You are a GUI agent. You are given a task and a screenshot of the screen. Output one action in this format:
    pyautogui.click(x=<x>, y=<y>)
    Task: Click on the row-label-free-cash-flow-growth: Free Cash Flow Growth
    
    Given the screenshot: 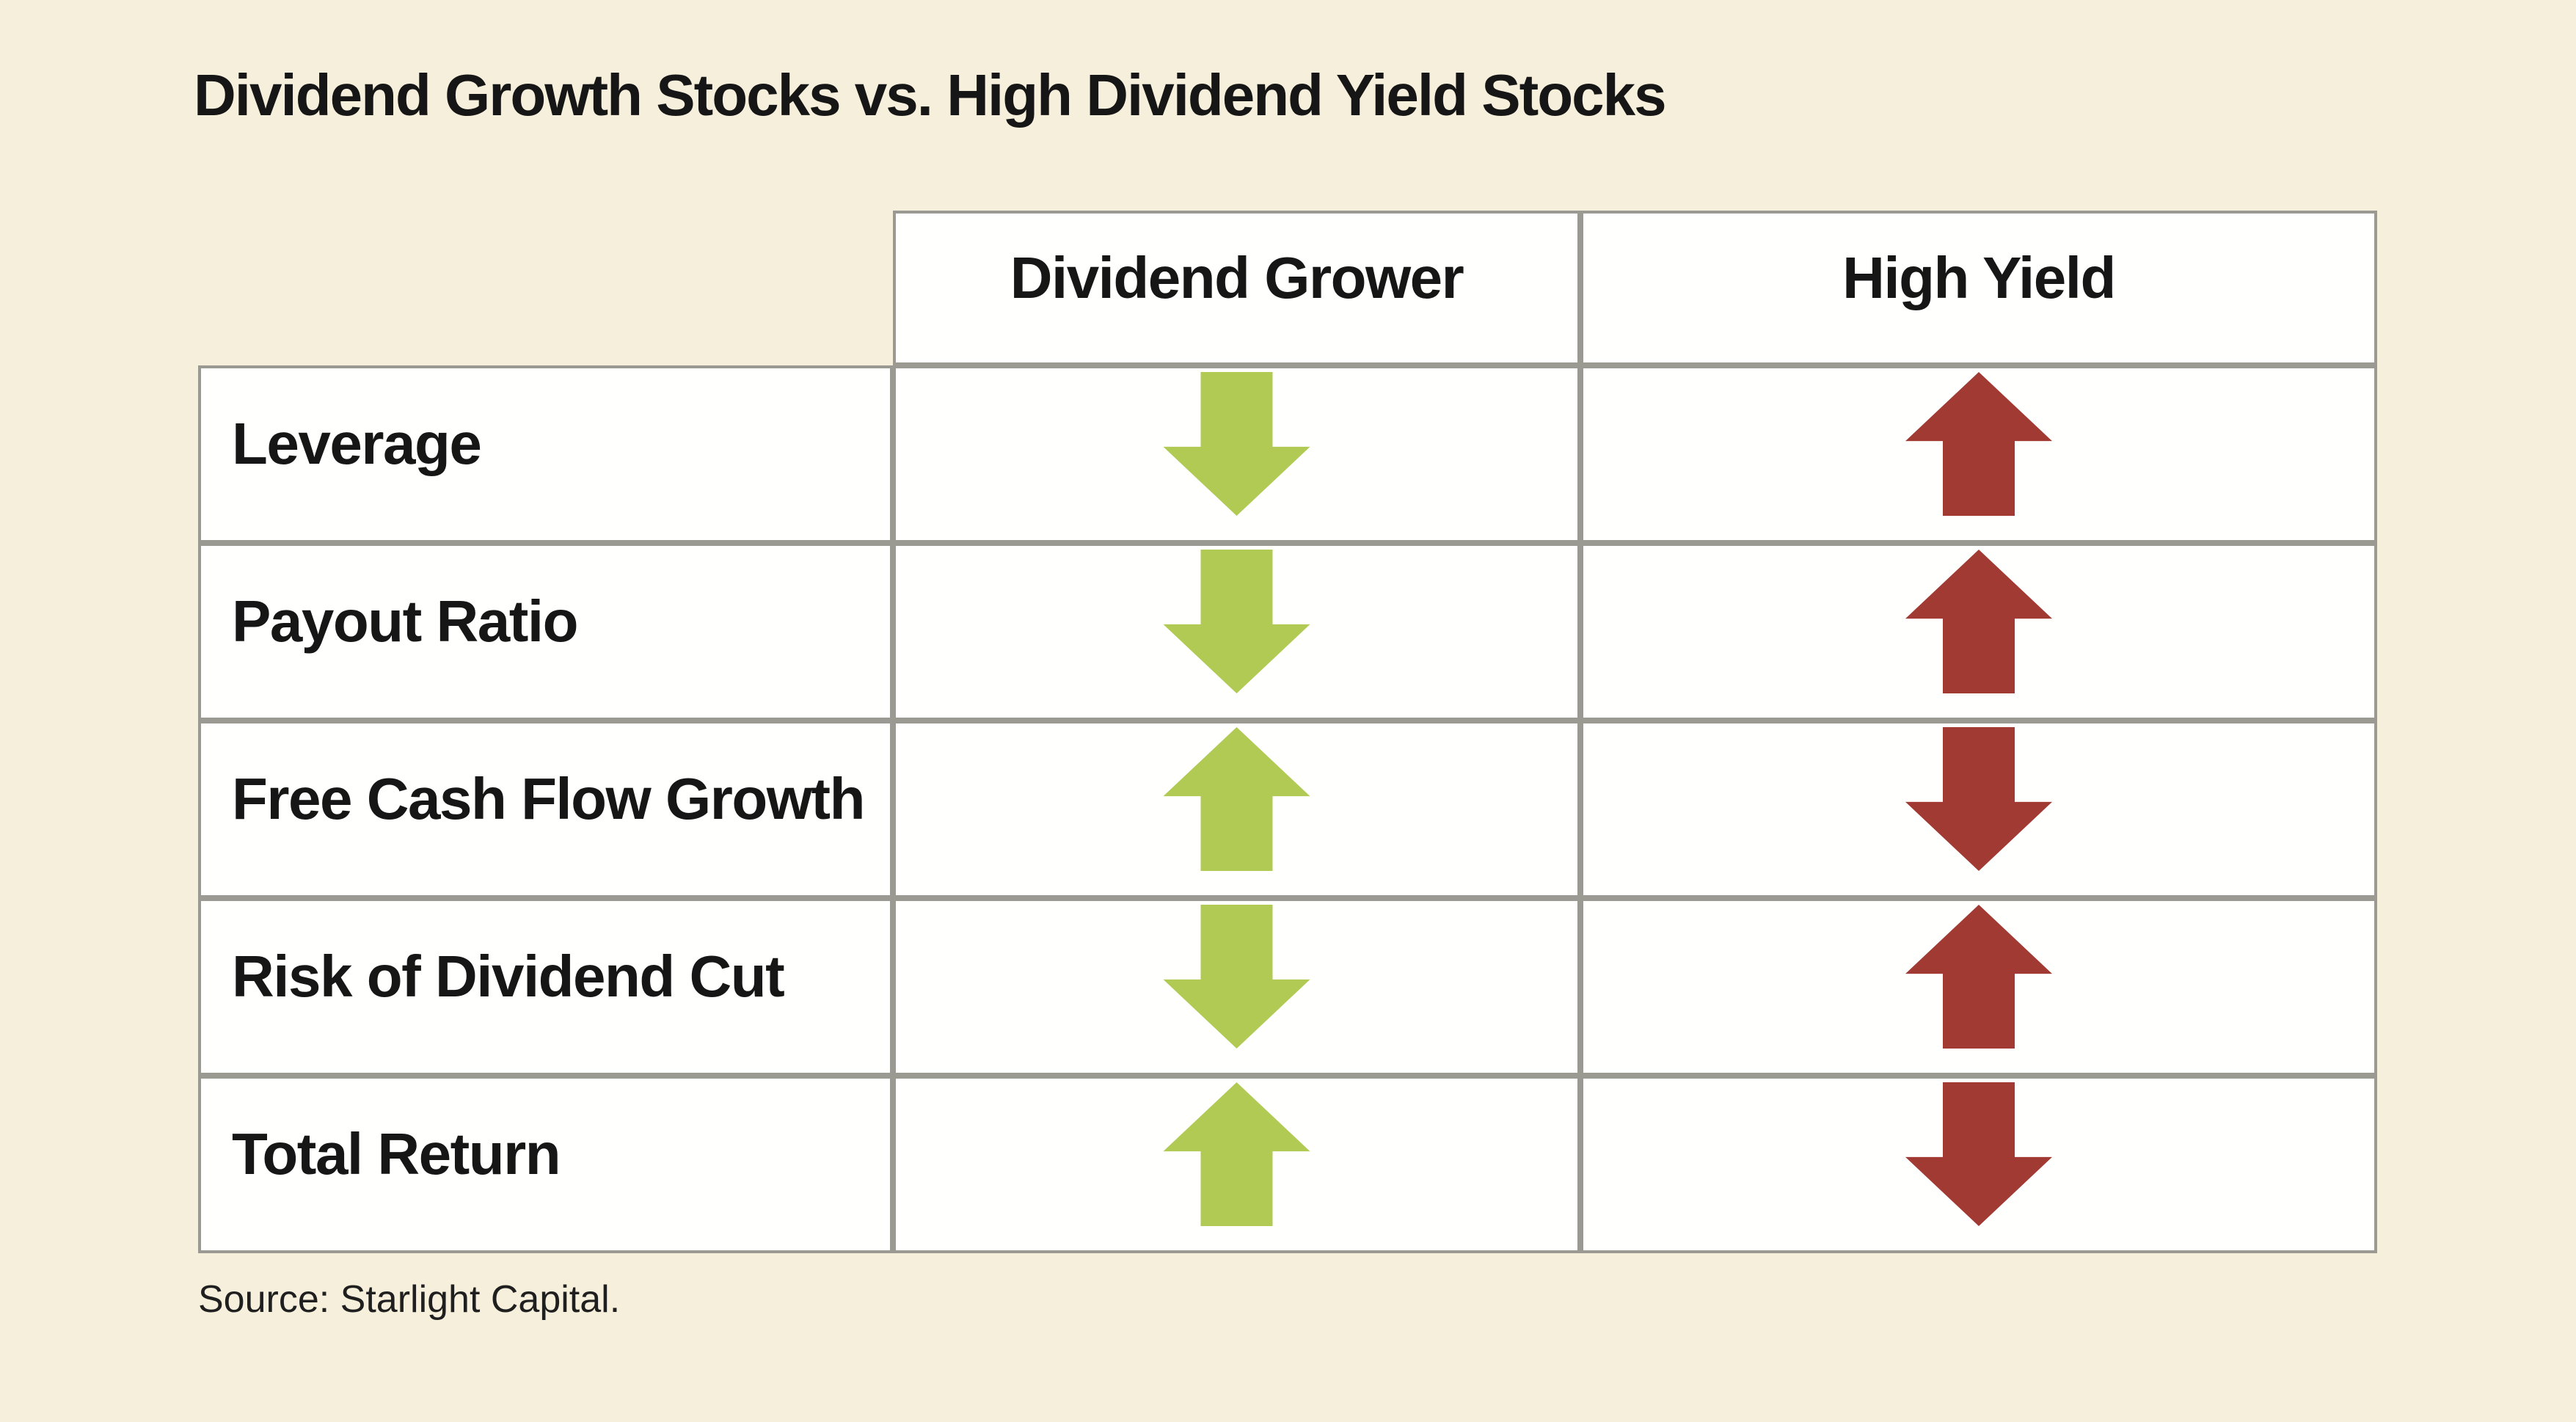 What is the action you would take?
    pyautogui.click(x=545, y=809)
    